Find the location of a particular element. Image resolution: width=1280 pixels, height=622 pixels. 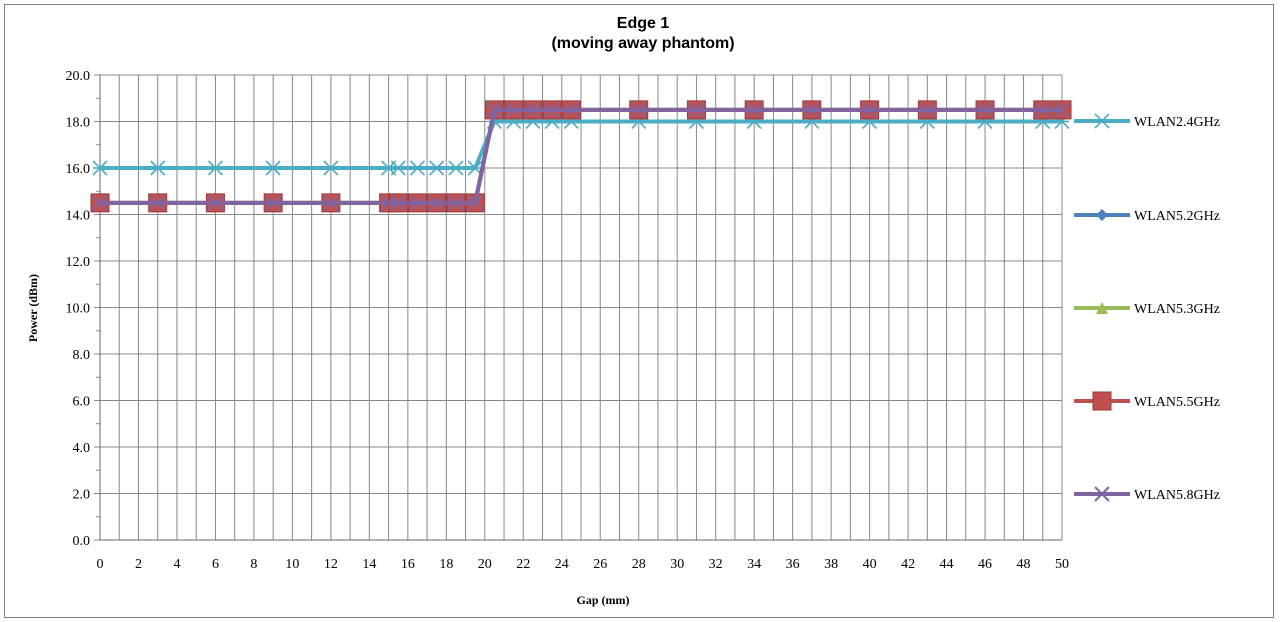

y-tick-label: 0.0 is located at coordinates (82, 541).